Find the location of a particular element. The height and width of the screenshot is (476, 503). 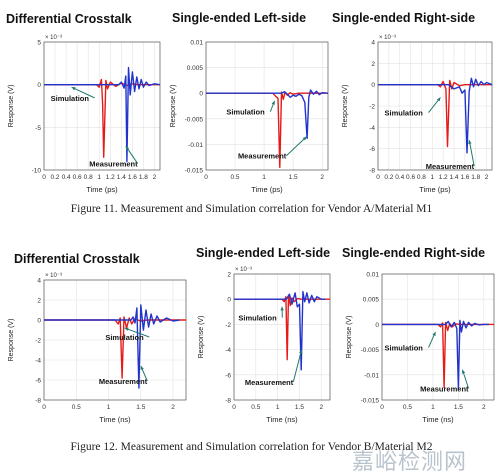

fig12-panel1-title: Differential Crosstalk is located at coordinates (77, 259).